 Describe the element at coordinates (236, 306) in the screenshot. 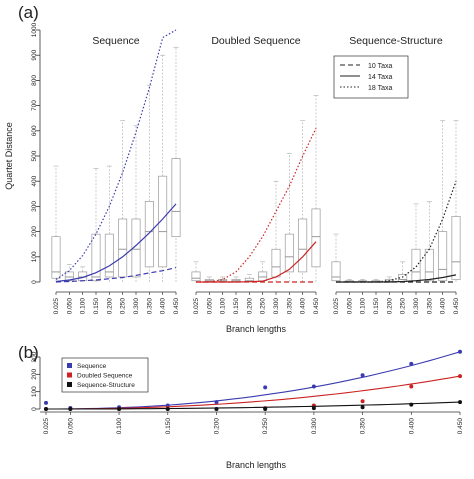

I see `x-tick-label: 0.150` at that location.